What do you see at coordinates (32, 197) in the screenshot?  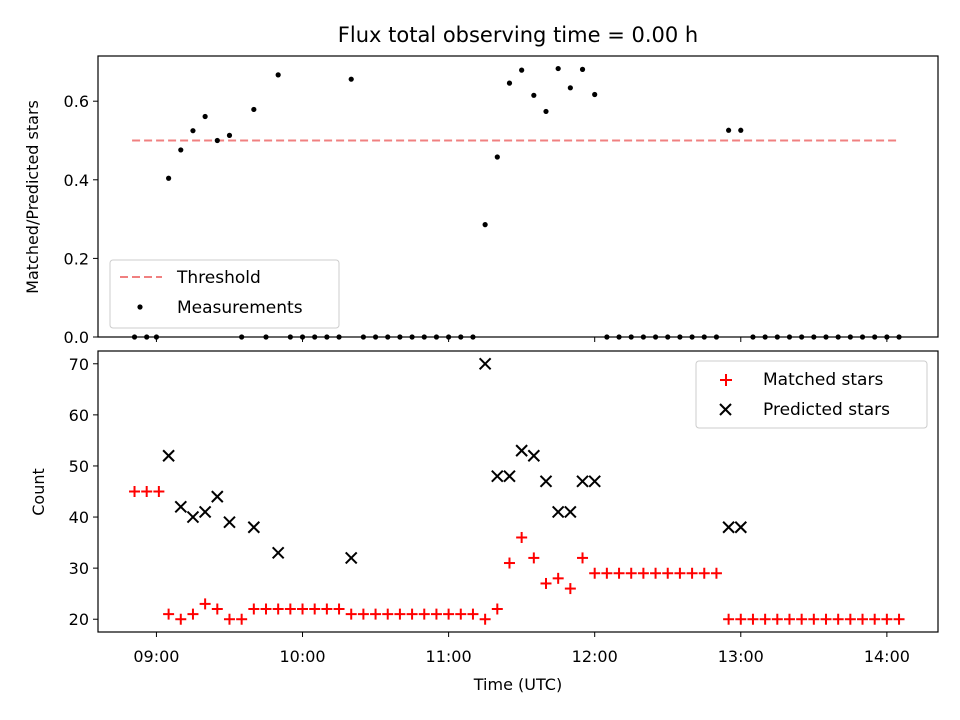 I see `top-y-axis-label: Matched/Predicted stars` at bounding box center [32, 197].